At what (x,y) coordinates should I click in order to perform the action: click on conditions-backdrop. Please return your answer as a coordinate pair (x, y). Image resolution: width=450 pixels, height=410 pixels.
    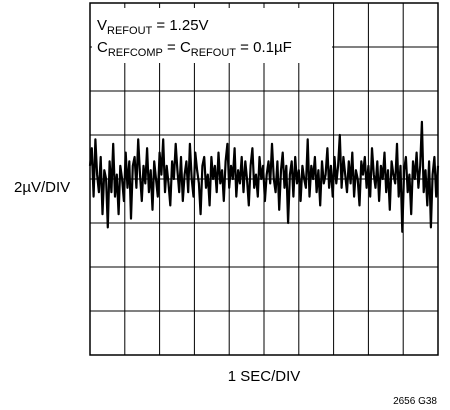
    Looking at the image, I should click on (212, 35).